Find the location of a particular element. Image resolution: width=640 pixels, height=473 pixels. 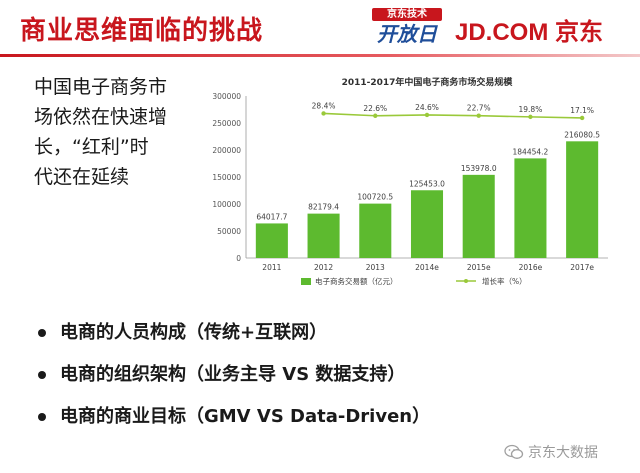

legend-swatch-point is located at coordinates (466, 281).